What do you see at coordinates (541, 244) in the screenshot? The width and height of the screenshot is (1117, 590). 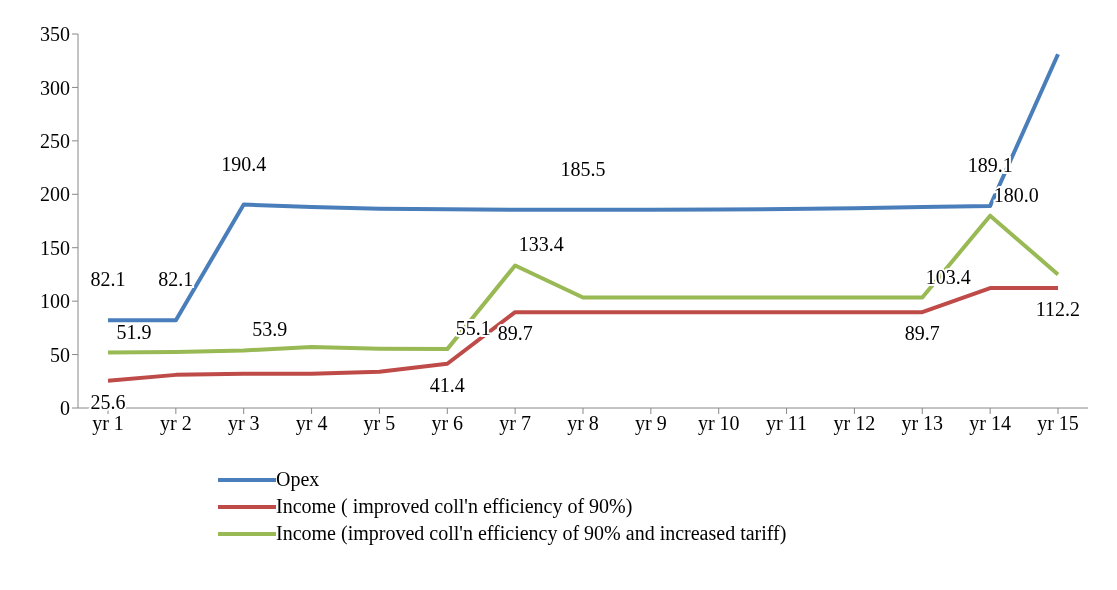 I see `data-label: 133.4` at bounding box center [541, 244].